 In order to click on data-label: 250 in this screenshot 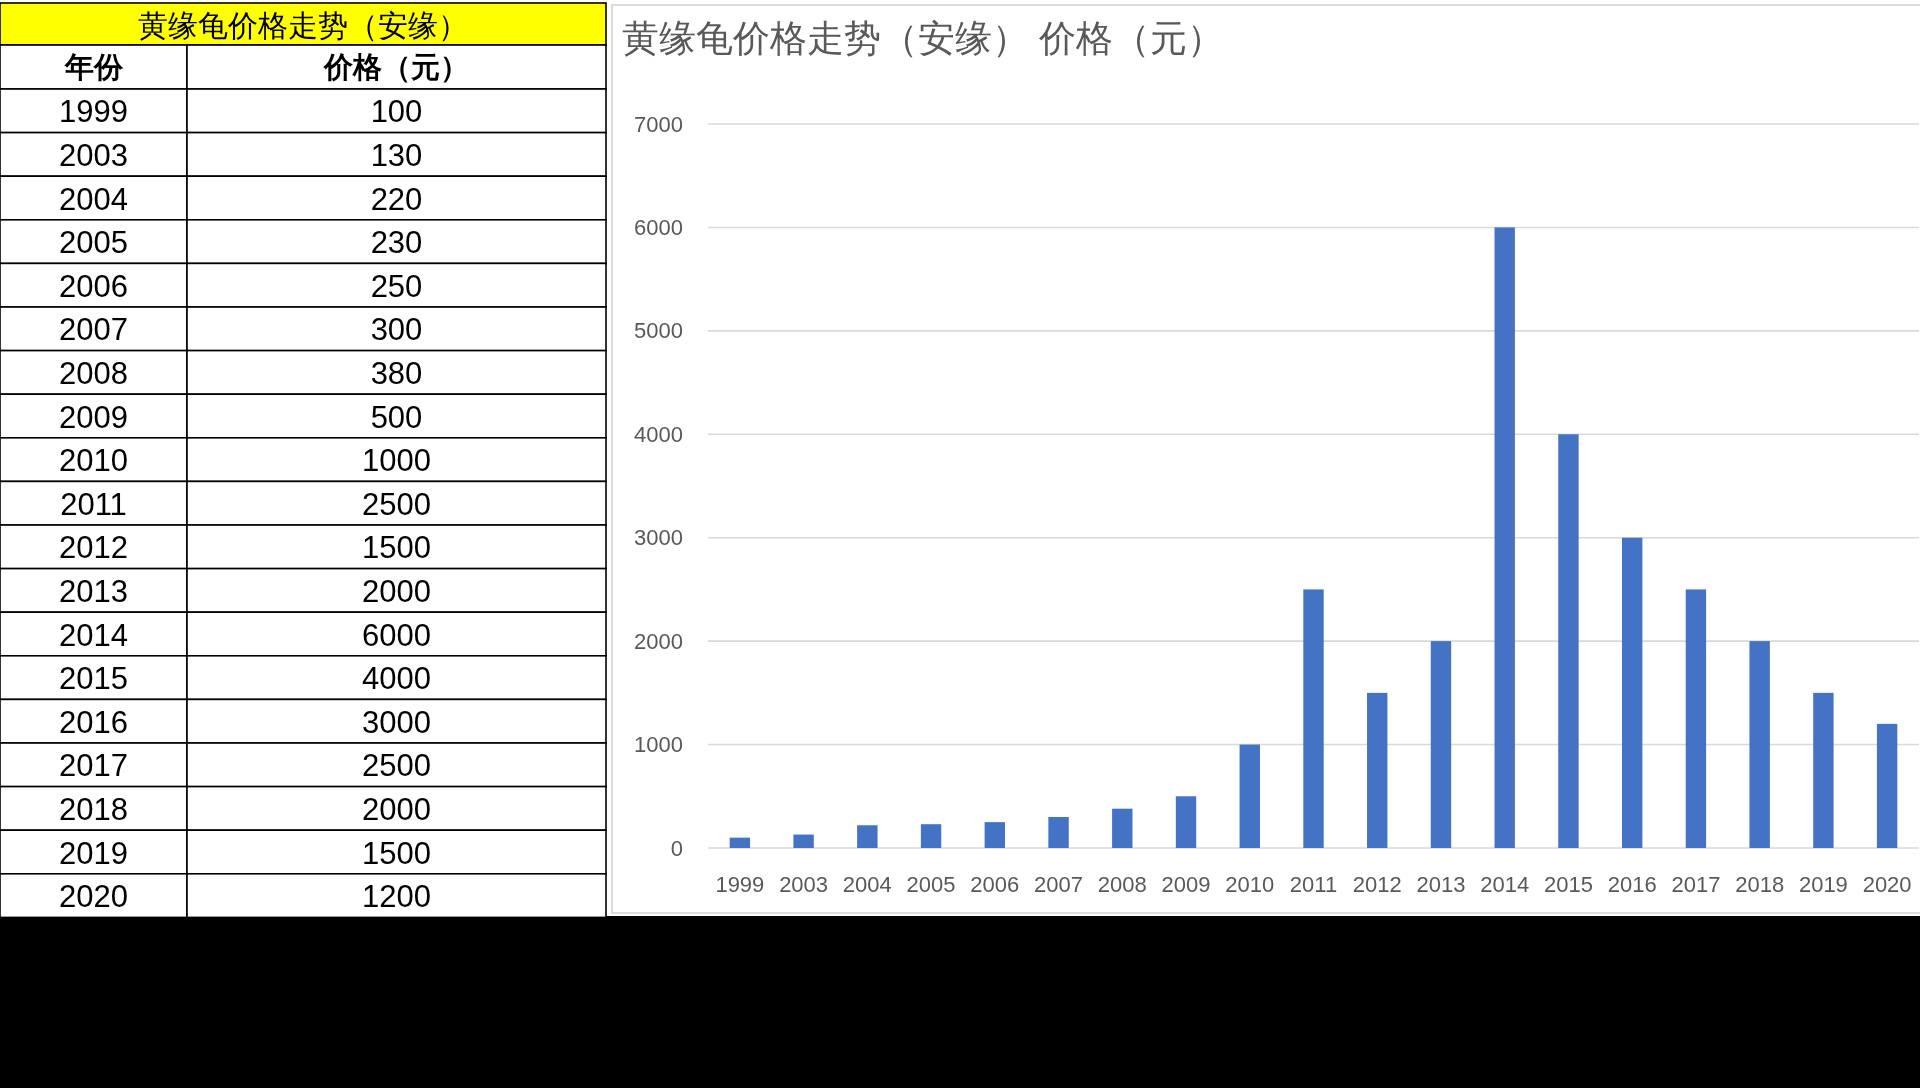, I will do `click(396, 286)`.